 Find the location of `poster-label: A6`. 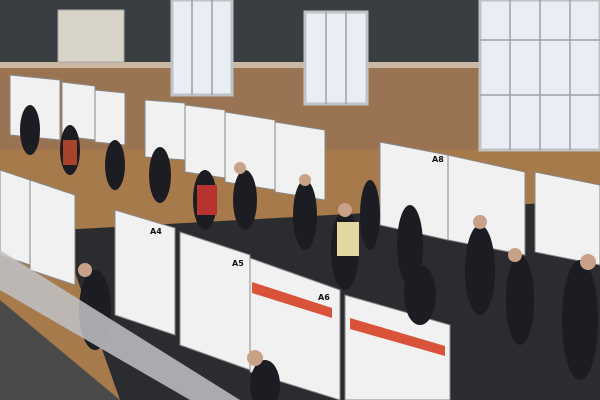

poster-label: A6 is located at coordinates (324, 297).